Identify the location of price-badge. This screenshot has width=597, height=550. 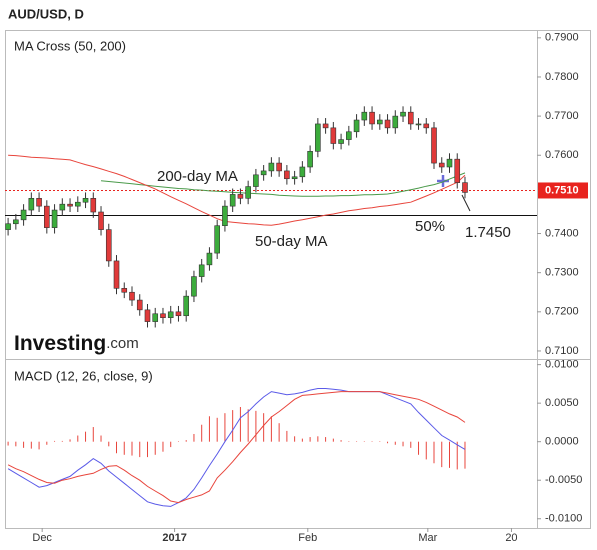
(563, 190).